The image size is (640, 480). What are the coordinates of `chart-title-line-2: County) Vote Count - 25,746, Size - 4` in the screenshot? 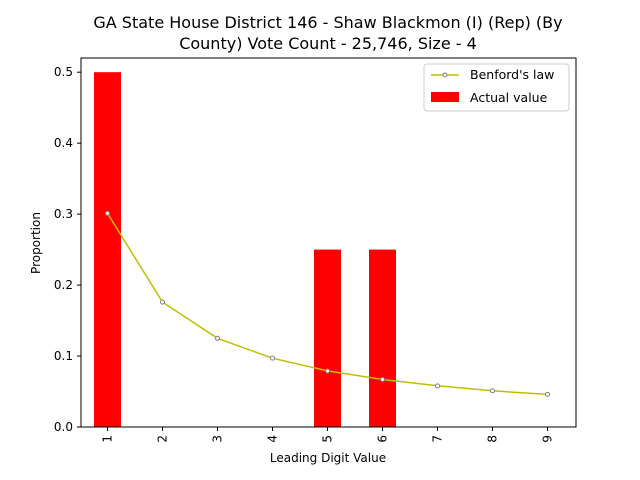 It's located at (328, 43).